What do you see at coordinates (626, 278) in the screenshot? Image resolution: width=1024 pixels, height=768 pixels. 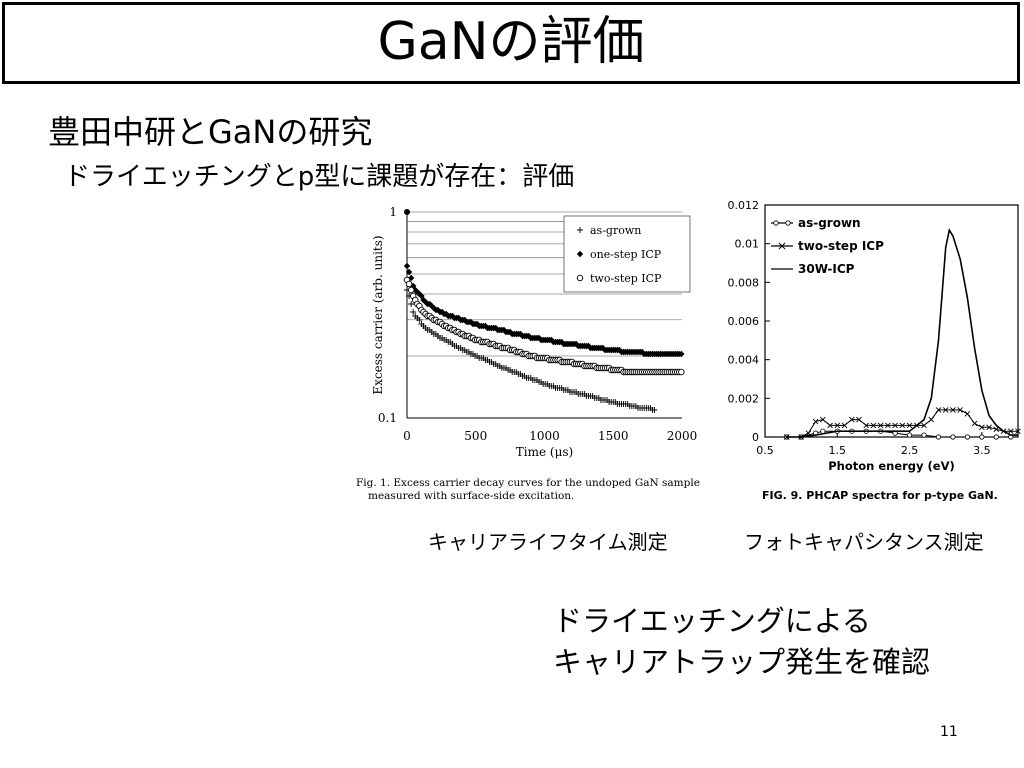 I see `legend-label: two-step ICP` at bounding box center [626, 278].